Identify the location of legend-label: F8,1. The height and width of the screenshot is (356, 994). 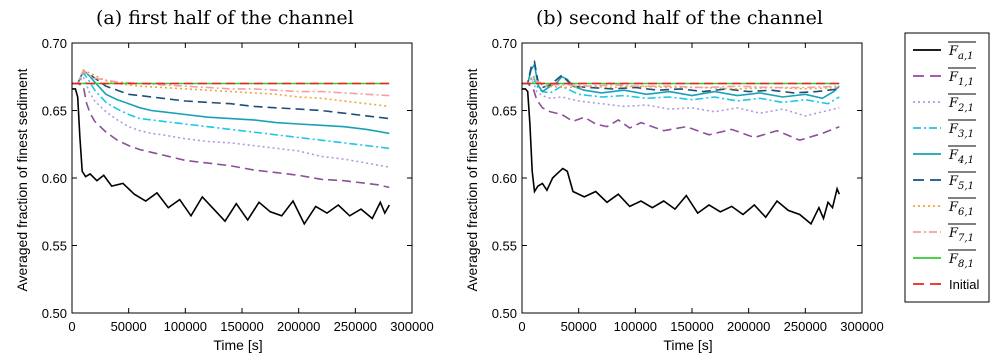
(961, 261).